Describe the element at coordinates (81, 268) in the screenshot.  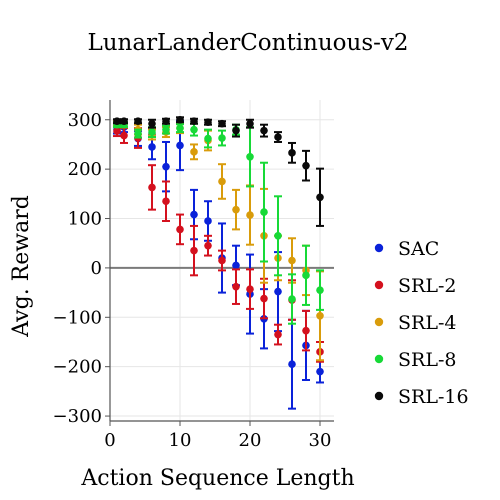
I see `y-ticks: −300 −200 −100 0 100 200 300` at that location.